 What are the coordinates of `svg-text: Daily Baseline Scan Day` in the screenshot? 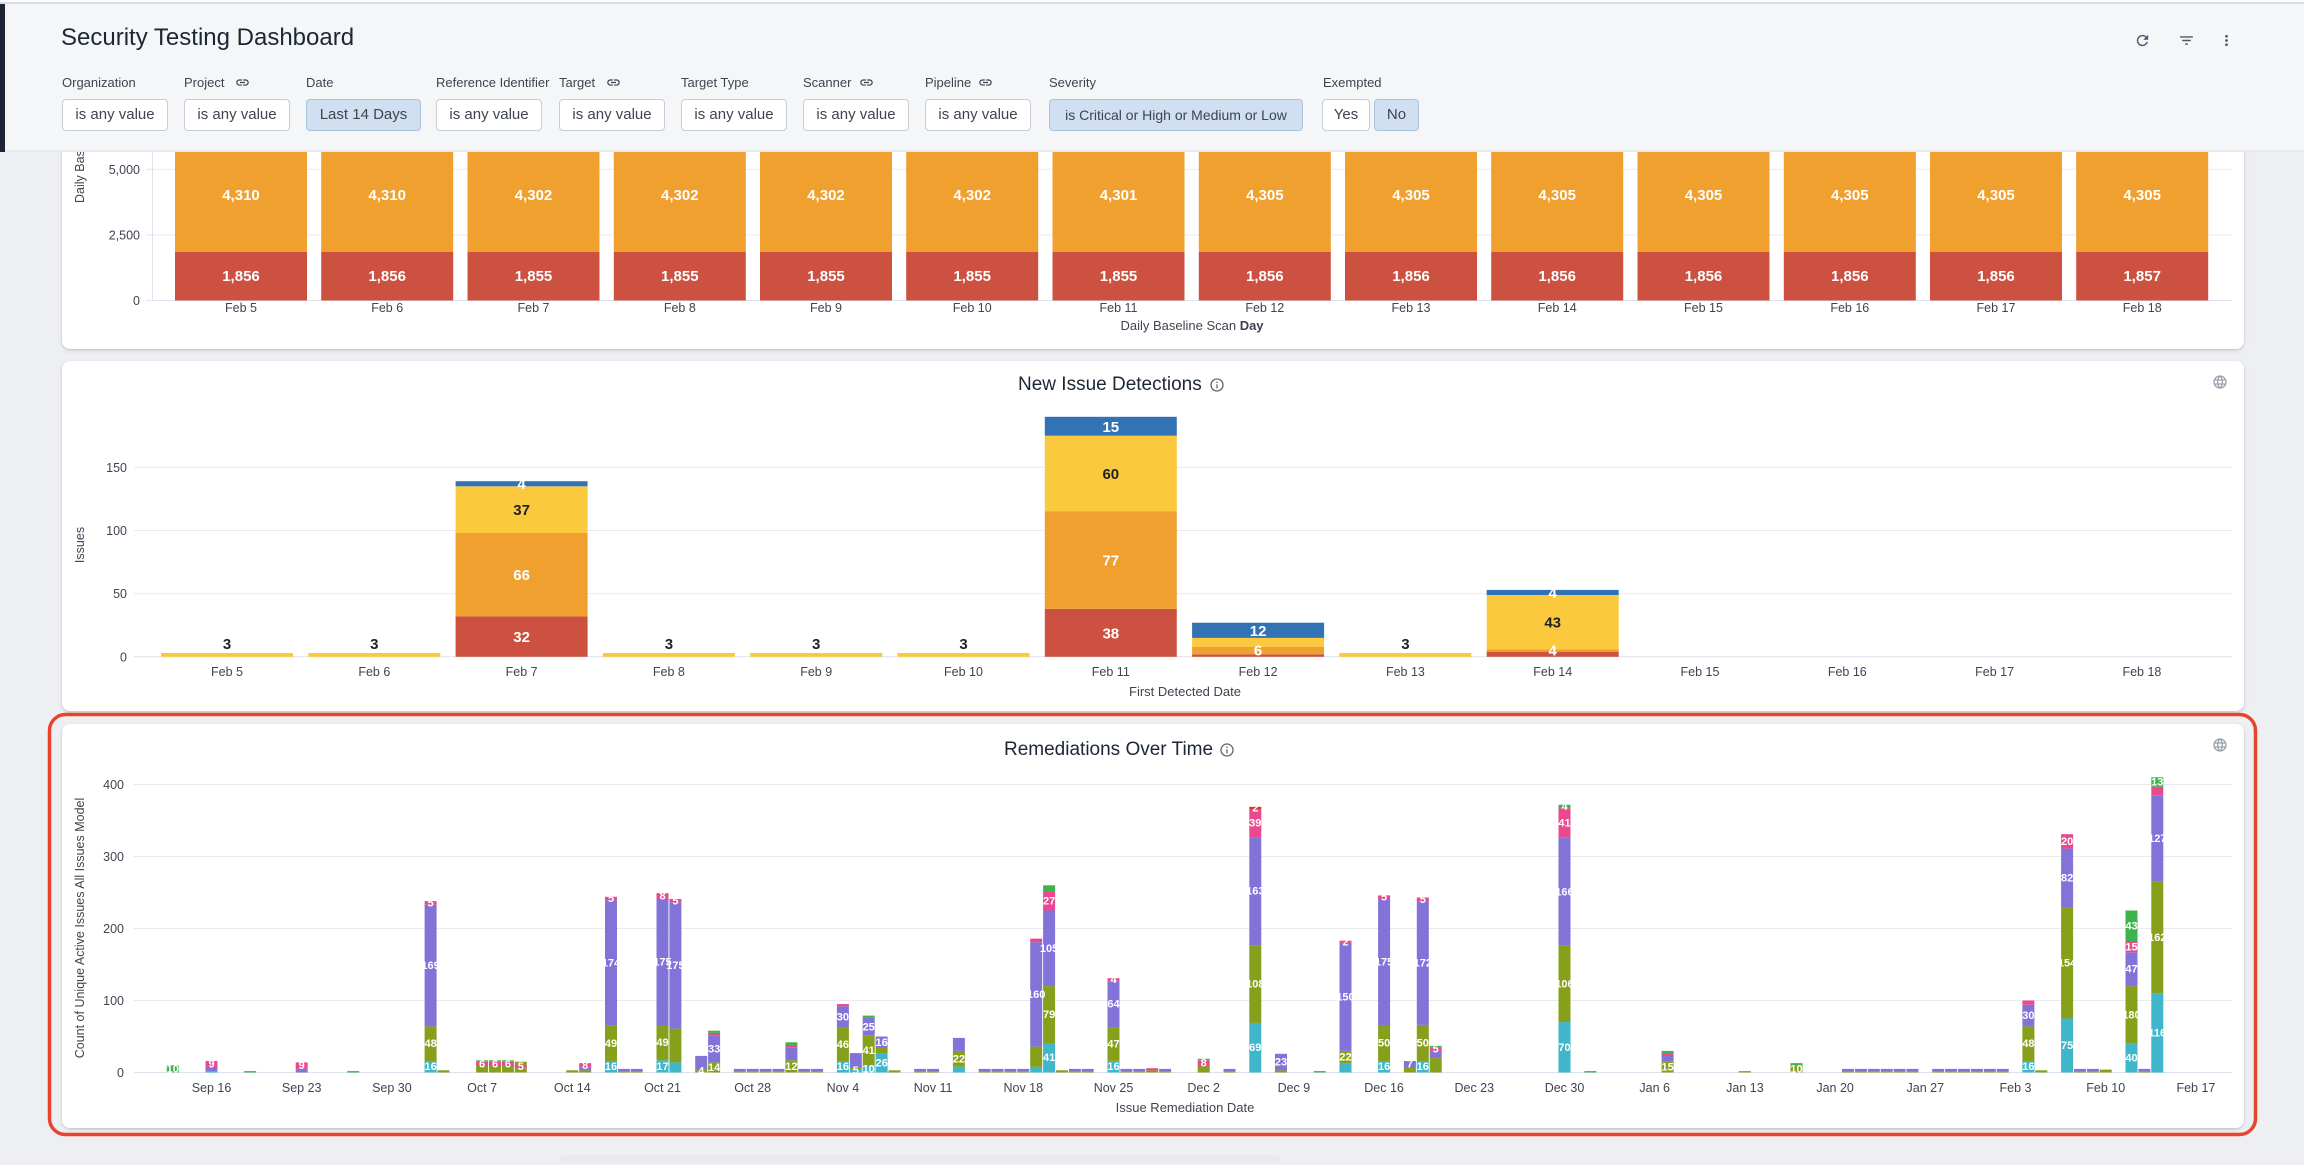 It's located at (1192, 325).